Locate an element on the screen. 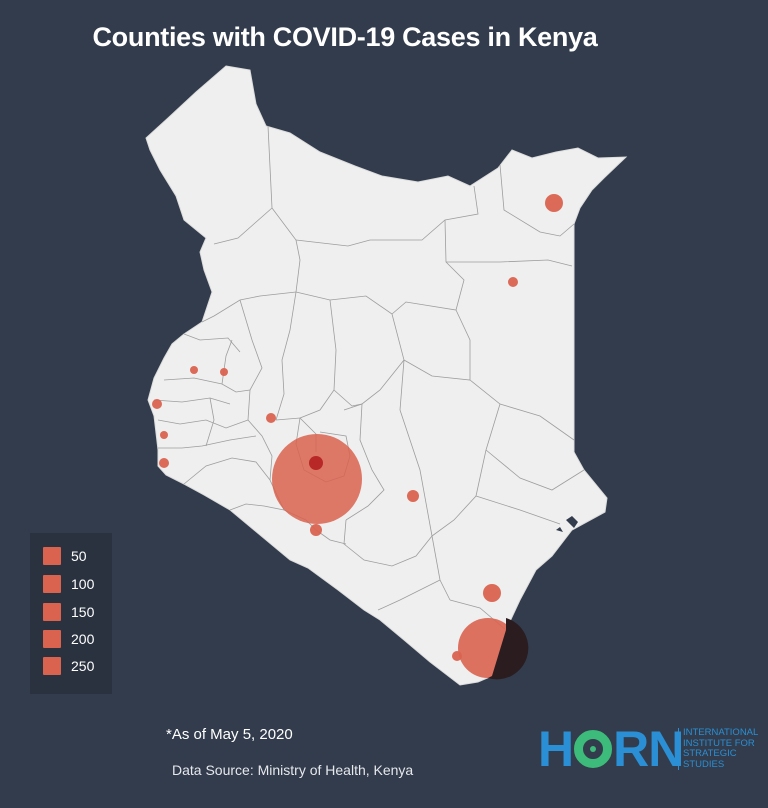  kilifi-bubble is located at coordinates (492, 593).